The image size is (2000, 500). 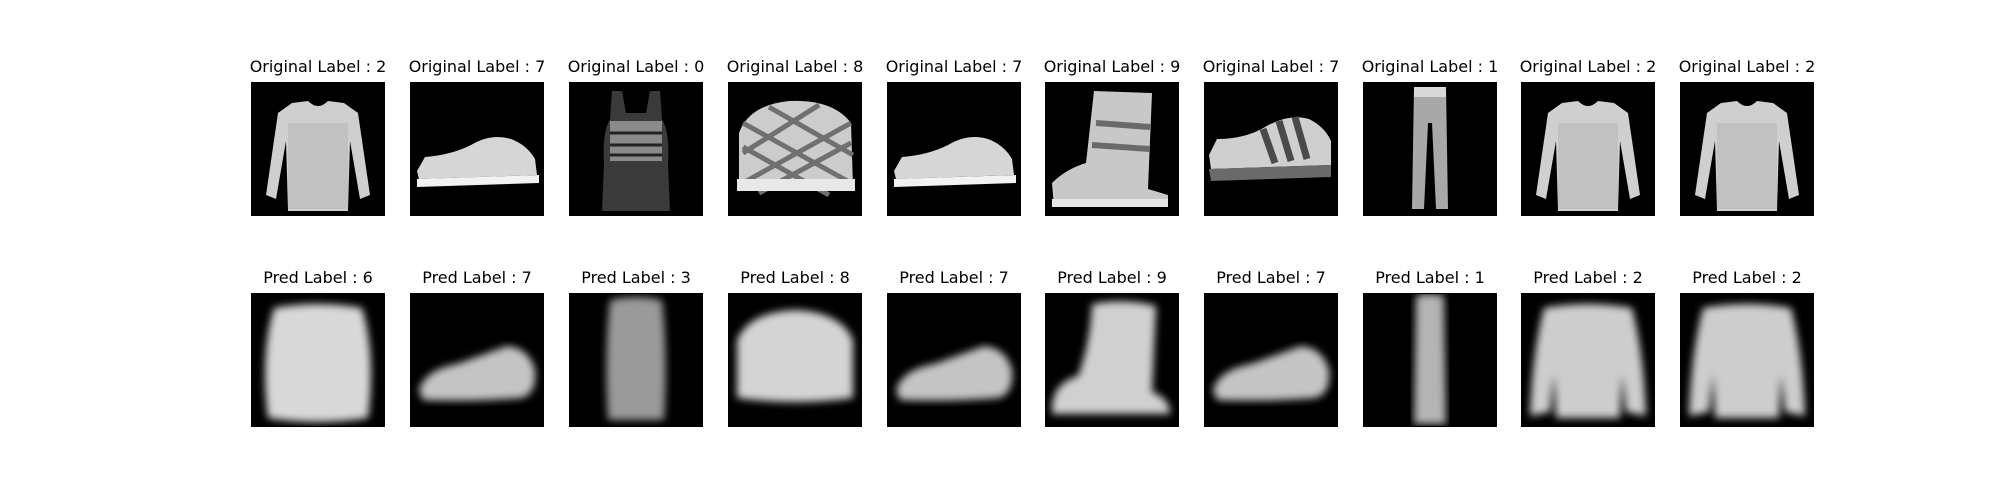 I want to click on pred-label-title: Pred Label : 8, so click(x=795, y=277).